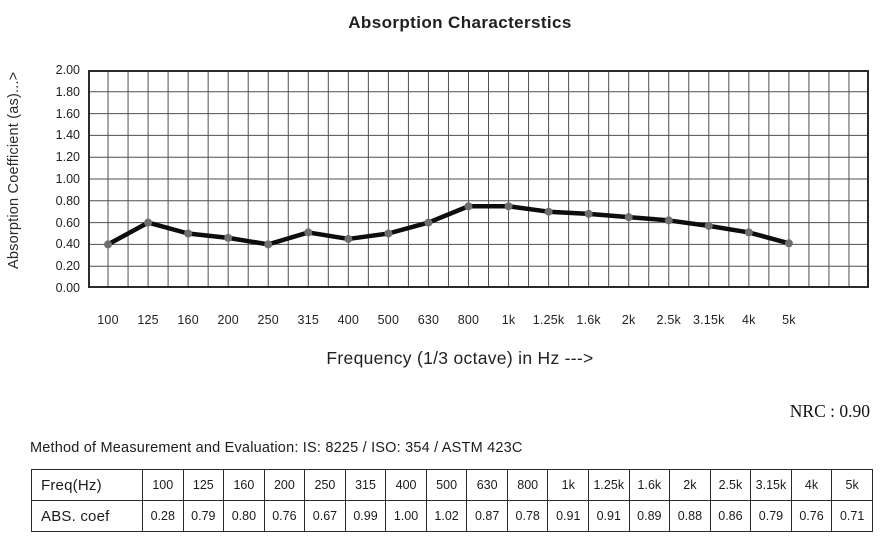 This screenshot has height=553, width=893. I want to click on table-cell-abs-coef: 0.67, so click(325, 516).